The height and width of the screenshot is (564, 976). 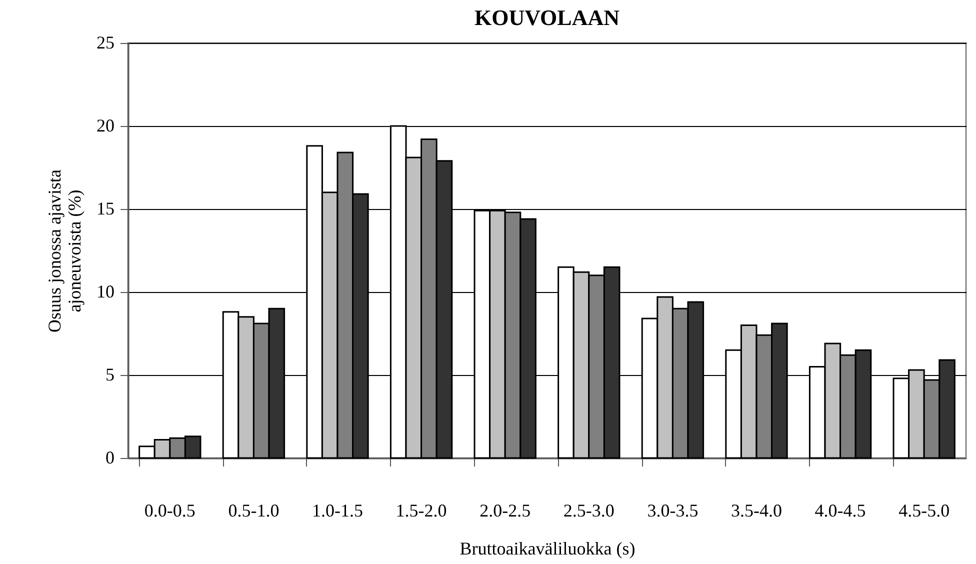 I want to click on y-tick-label: 0, so click(x=110, y=458).